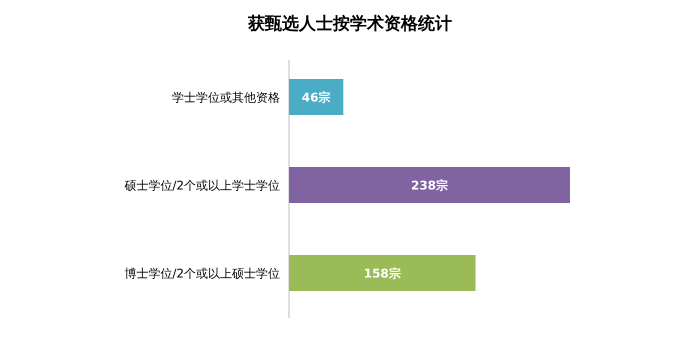 The height and width of the screenshot is (337, 700). What do you see at coordinates (226, 97) in the screenshot?
I see `y-tick-label: 学士学位或其他资格` at bounding box center [226, 97].